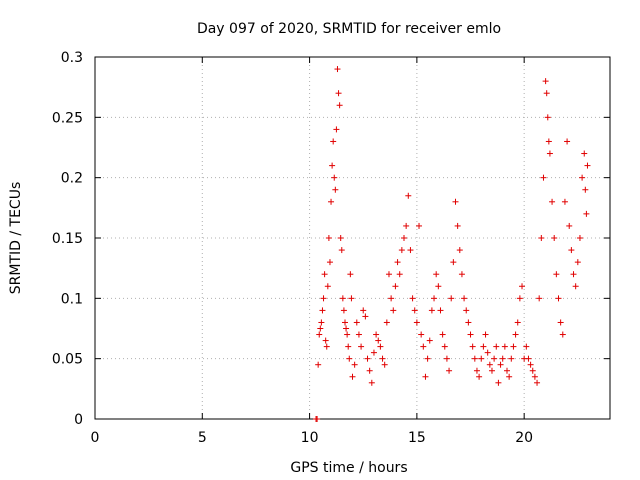 This screenshot has width=640, height=480. I want to click on x-tick-label: 10, so click(310, 438).